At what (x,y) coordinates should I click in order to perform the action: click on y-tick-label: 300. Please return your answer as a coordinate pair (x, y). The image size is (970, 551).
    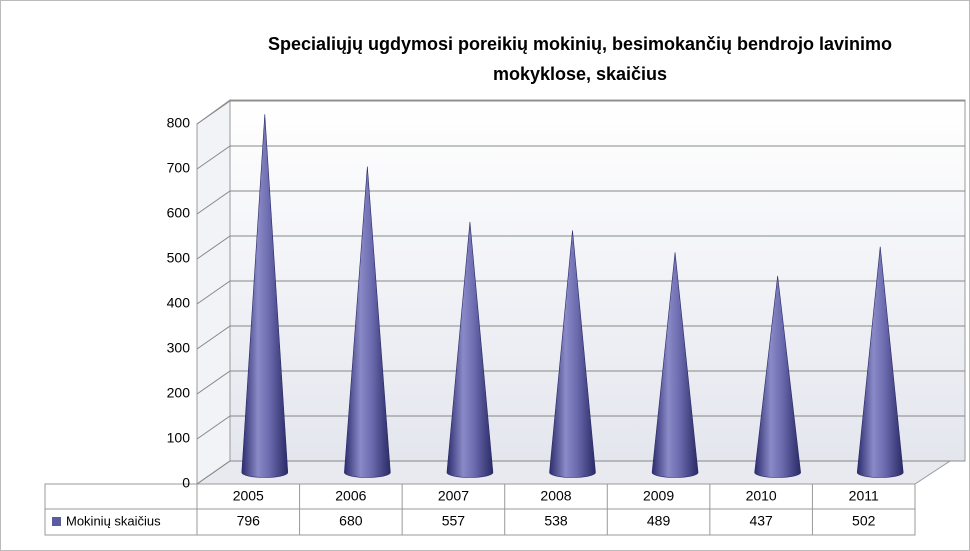
    Looking at the image, I should click on (179, 348).